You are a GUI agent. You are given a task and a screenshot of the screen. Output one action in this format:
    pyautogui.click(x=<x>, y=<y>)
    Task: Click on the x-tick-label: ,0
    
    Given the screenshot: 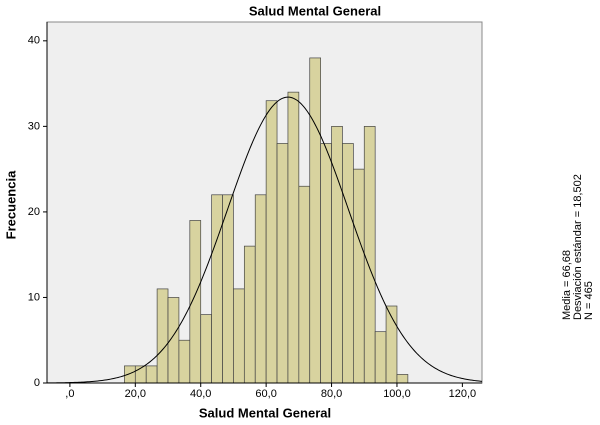 What is the action you would take?
    pyautogui.click(x=69, y=394)
    